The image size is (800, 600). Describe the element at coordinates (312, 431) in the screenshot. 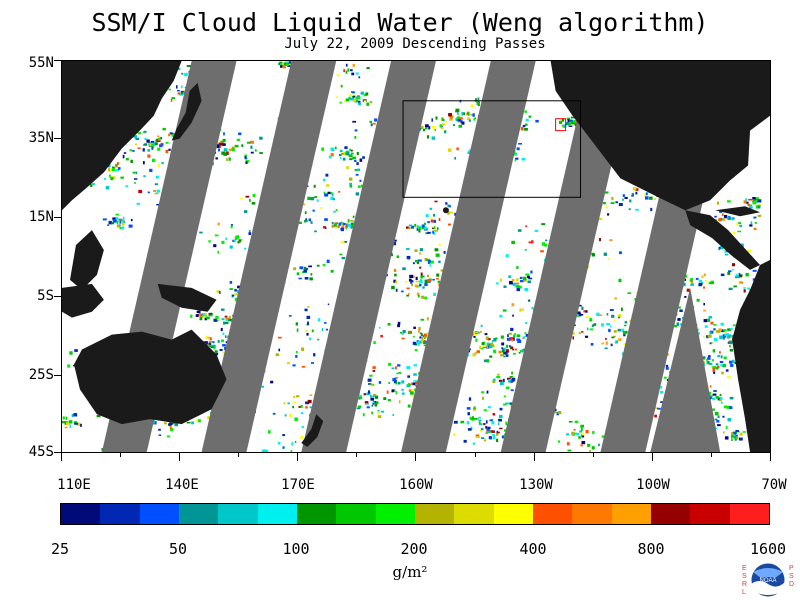

I see `land-new-zealand` at that location.